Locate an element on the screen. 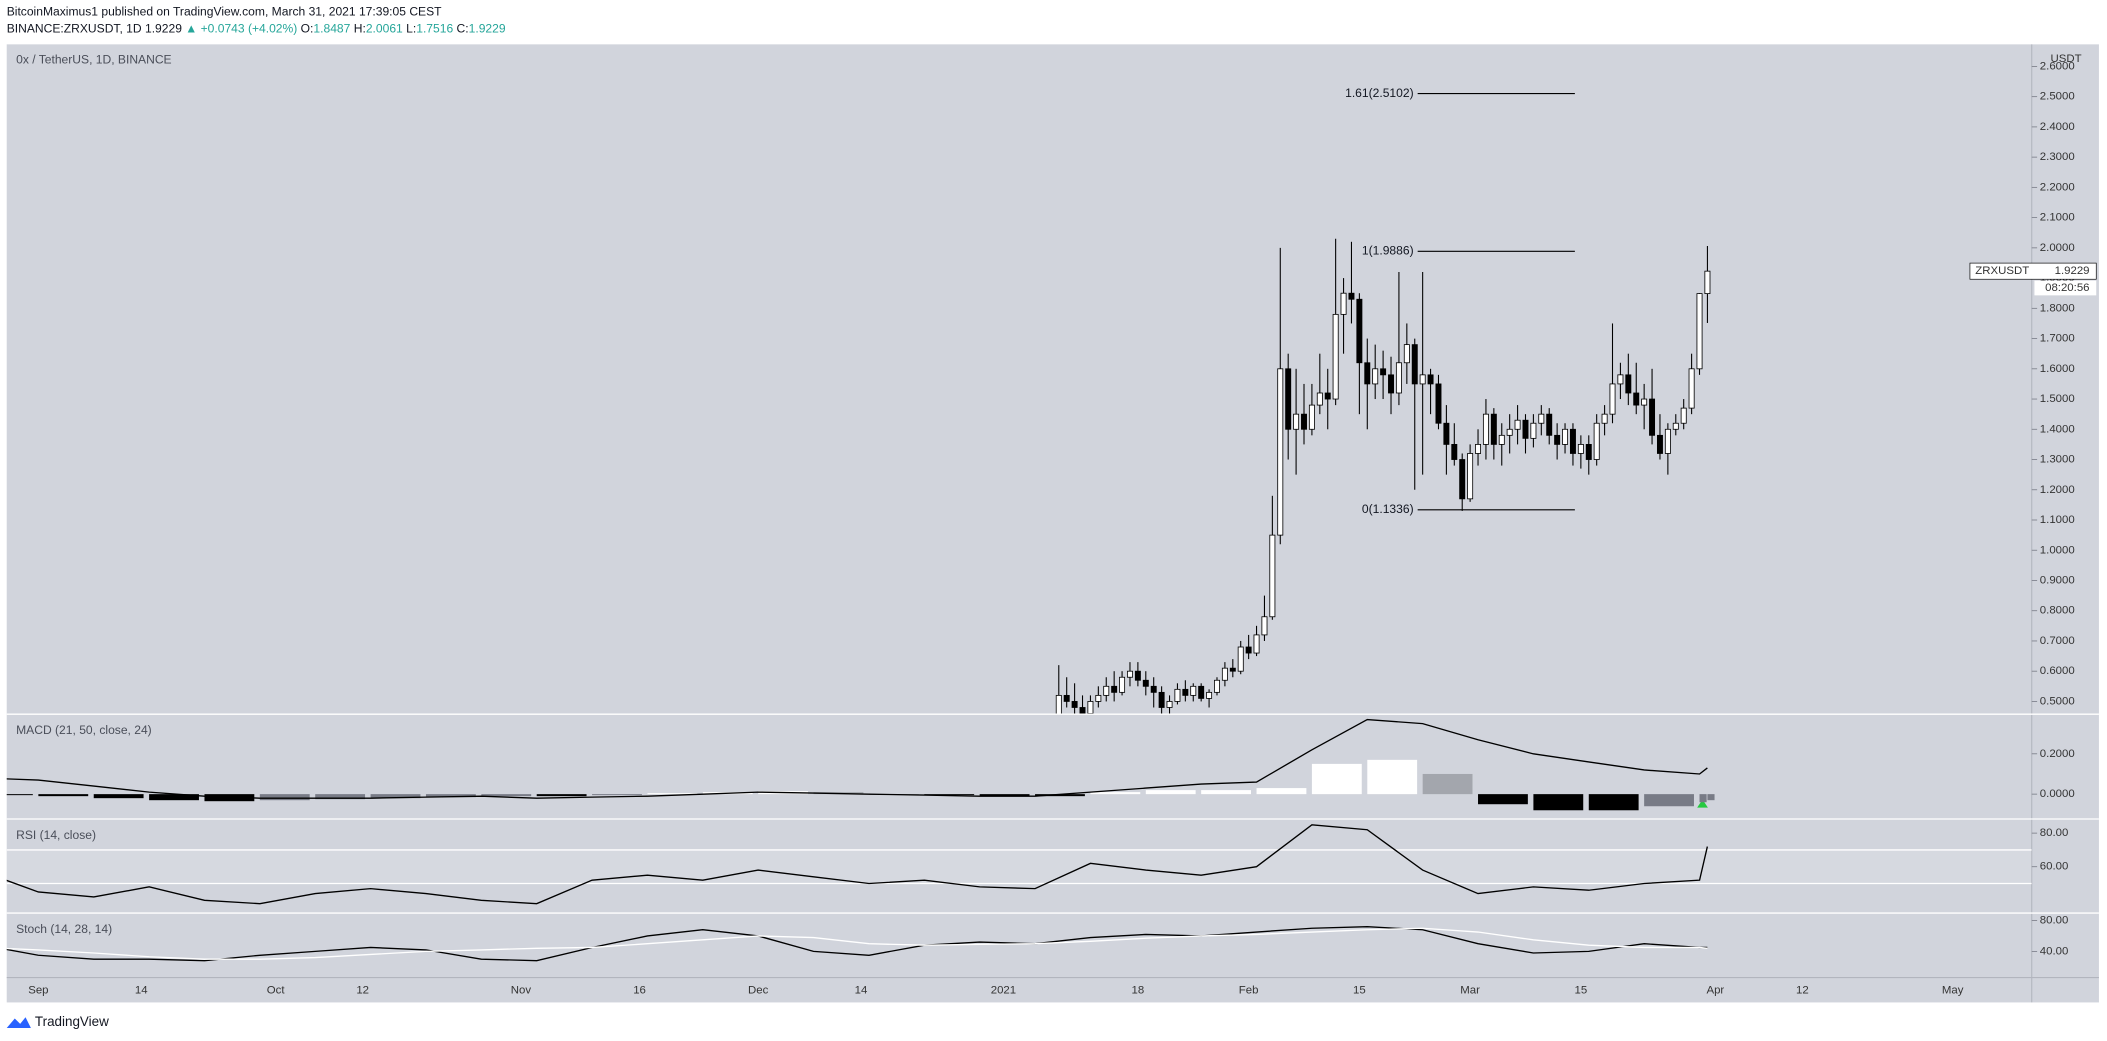 The width and height of the screenshot is (2107, 1041). signal-arrow is located at coordinates (1702, 803).